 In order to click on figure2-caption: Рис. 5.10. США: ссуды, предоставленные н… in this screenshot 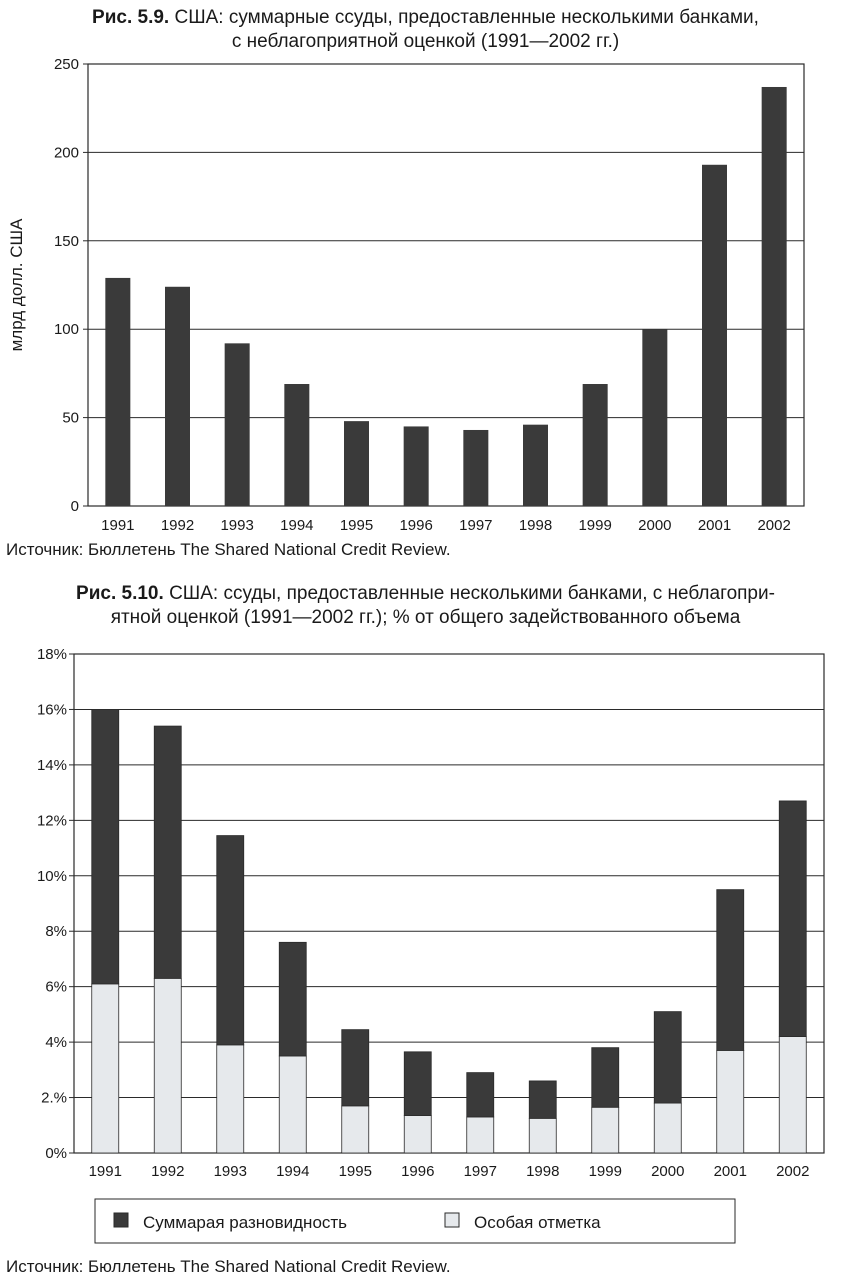, I will do `click(425, 606)`.